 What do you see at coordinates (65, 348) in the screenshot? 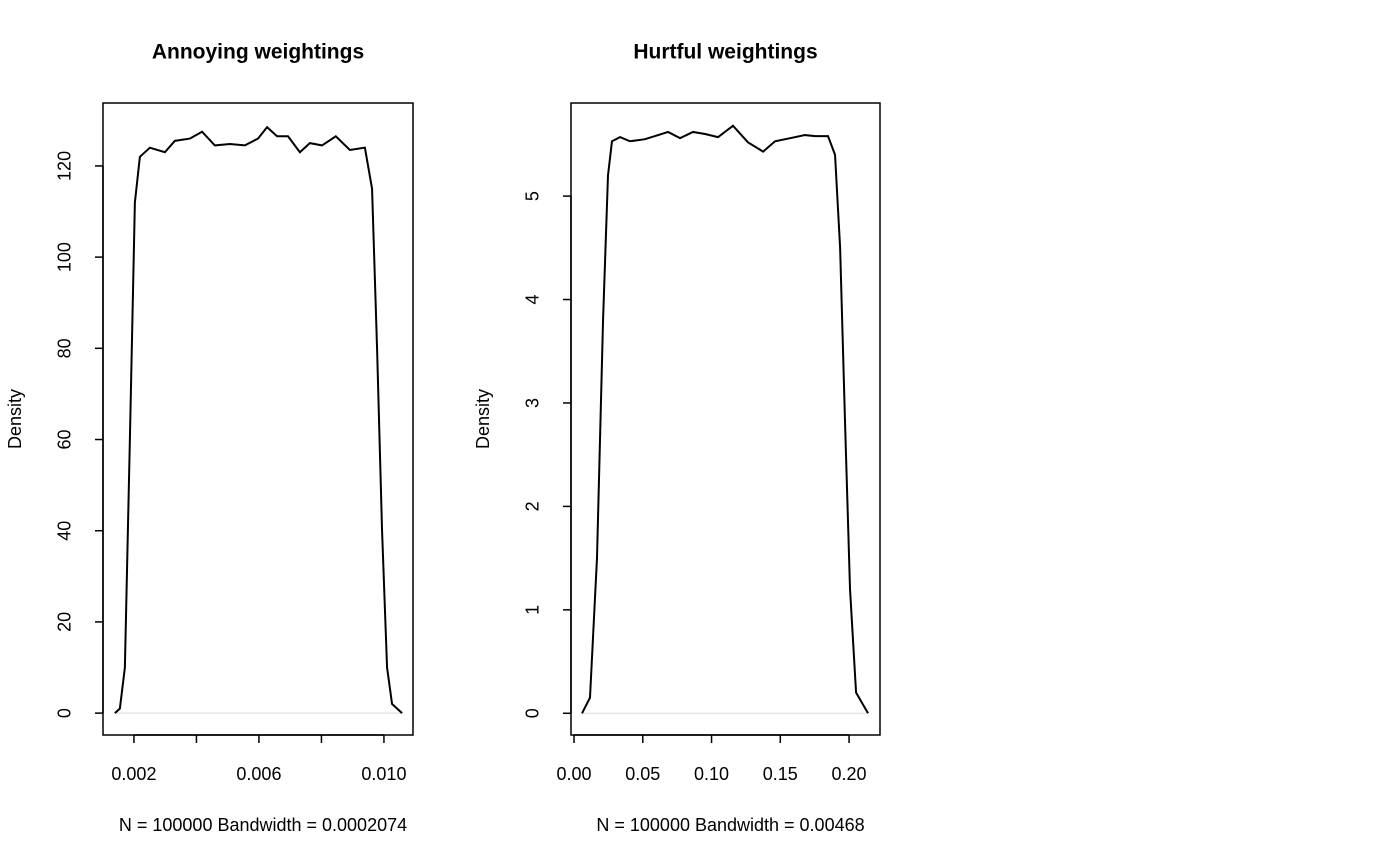
I see `y-tick-label: 80` at bounding box center [65, 348].